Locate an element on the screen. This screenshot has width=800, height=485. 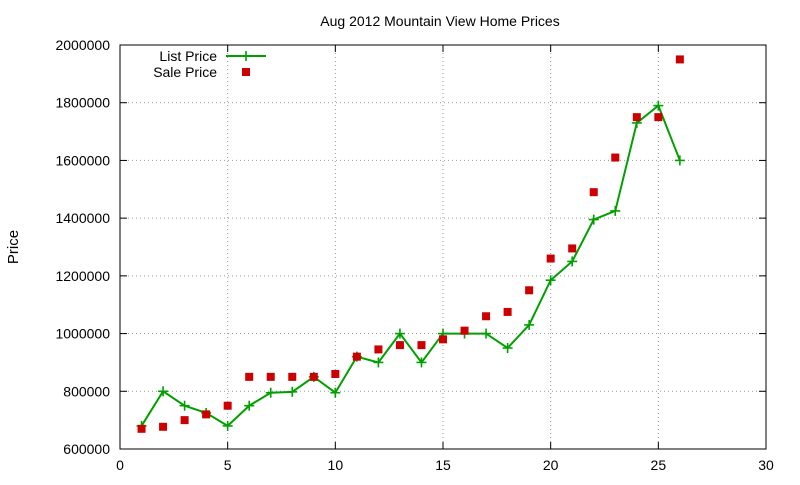
x-tick-label: 10 is located at coordinates (336, 465).